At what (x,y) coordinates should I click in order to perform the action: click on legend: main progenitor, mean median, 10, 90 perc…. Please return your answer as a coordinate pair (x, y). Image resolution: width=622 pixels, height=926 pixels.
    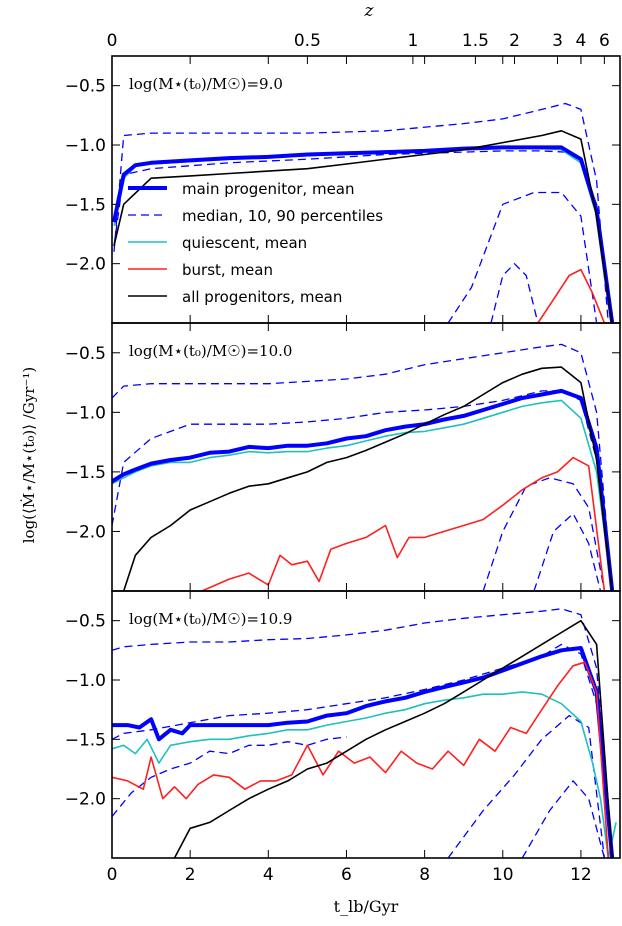
    Looking at the image, I should click on (255, 243).